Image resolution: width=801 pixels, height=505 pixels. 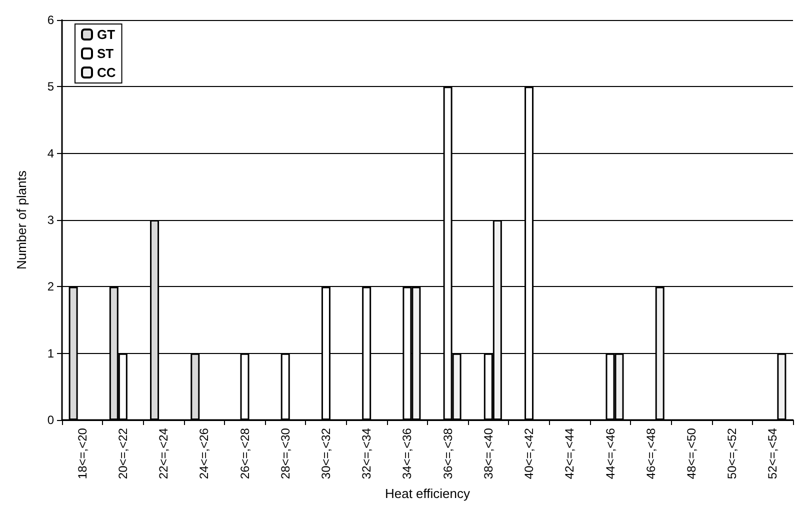 I want to click on y-axis-title: Number of plants, so click(x=21, y=220).